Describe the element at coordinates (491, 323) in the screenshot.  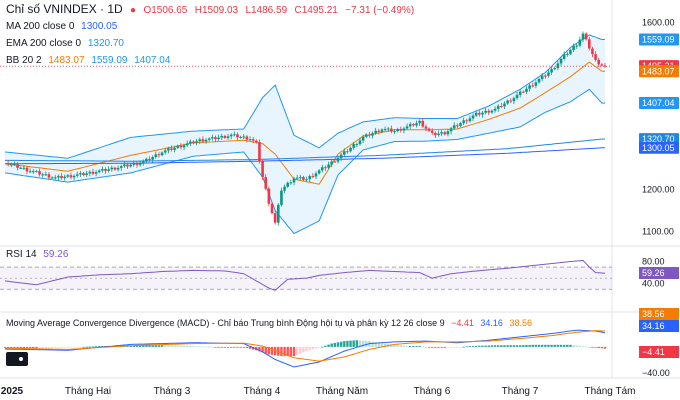
I see `macd-line-value: 34.16` at that location.